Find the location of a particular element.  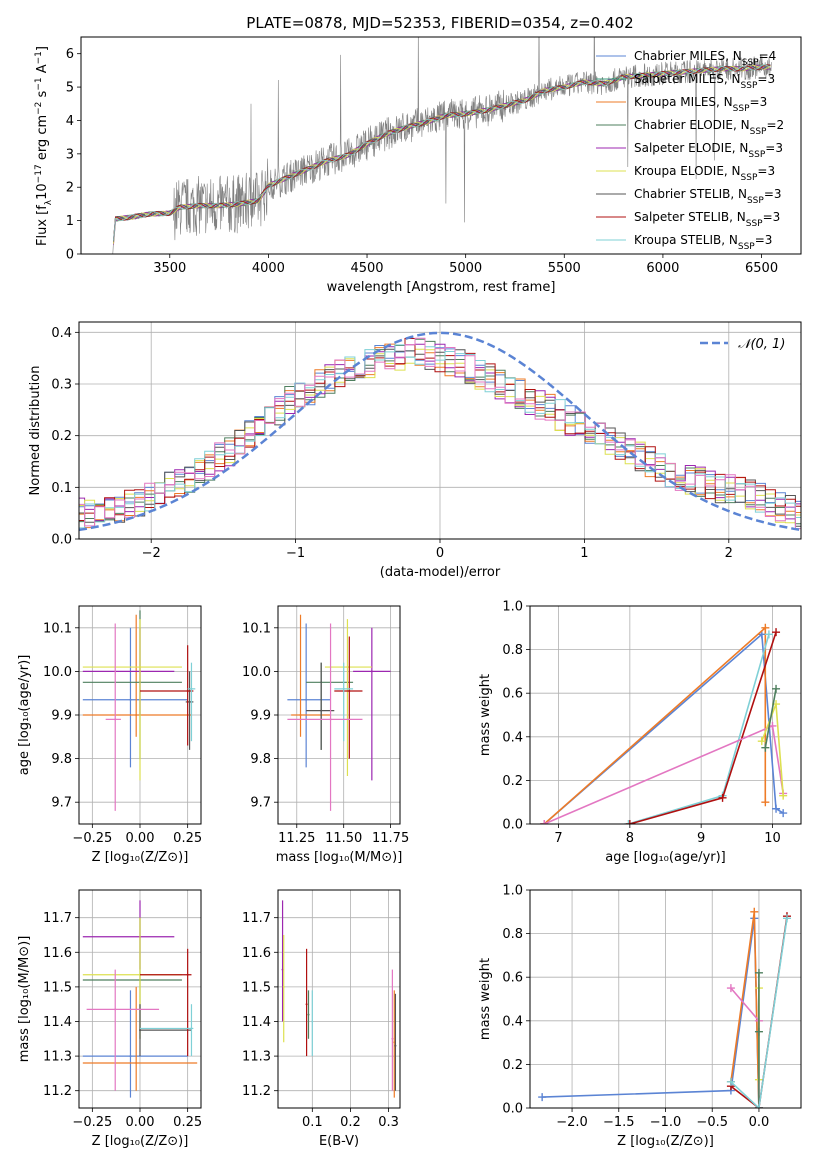

y-tick-label: 0.0 is located at coordinates (512, 825).